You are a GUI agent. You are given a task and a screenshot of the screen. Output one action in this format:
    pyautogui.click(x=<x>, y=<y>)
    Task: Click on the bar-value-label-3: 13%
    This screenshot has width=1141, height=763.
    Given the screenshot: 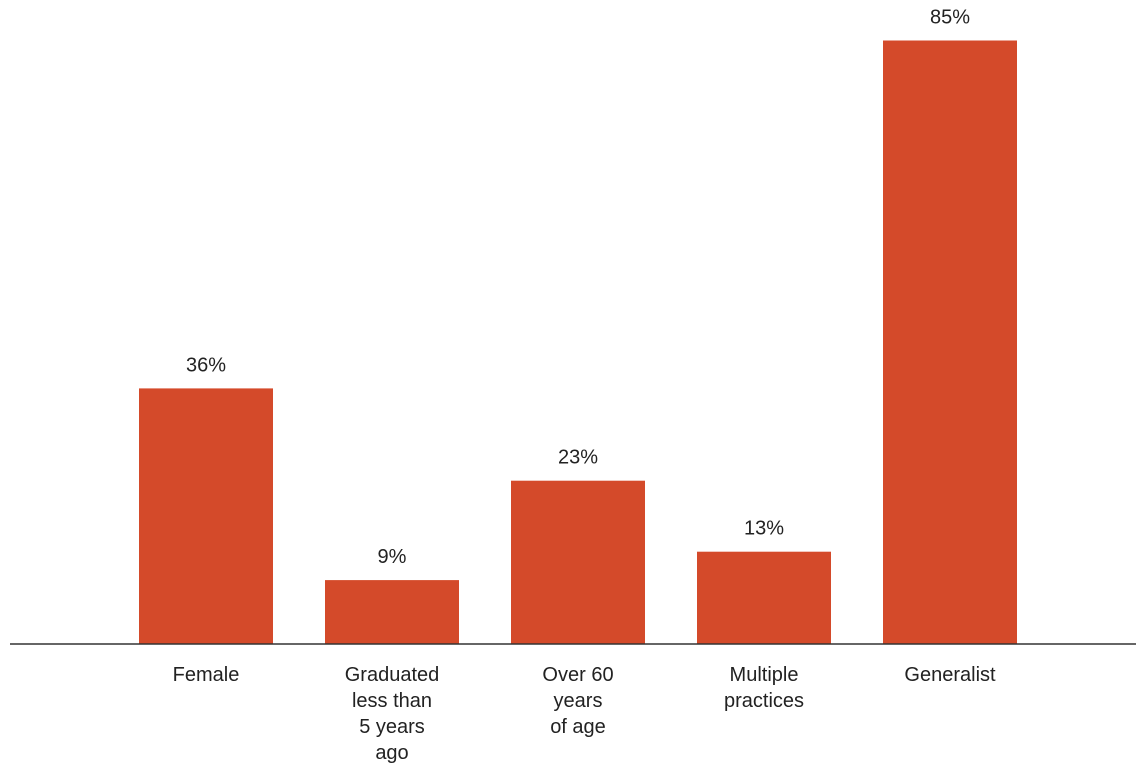 What is the action you would take?
    pyautogui.click(x=764, y=529)
    